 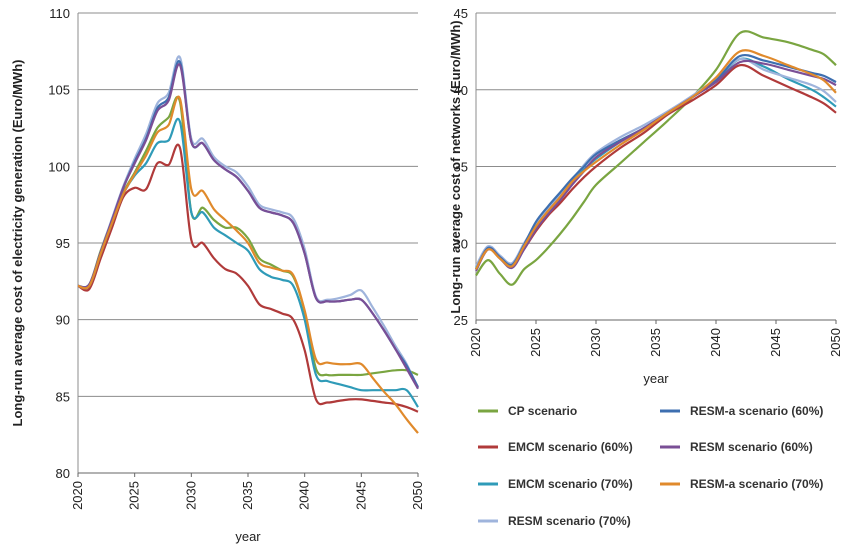 I want to click on chart1-x-tick-label: 2045, so click(x=360, y=495).